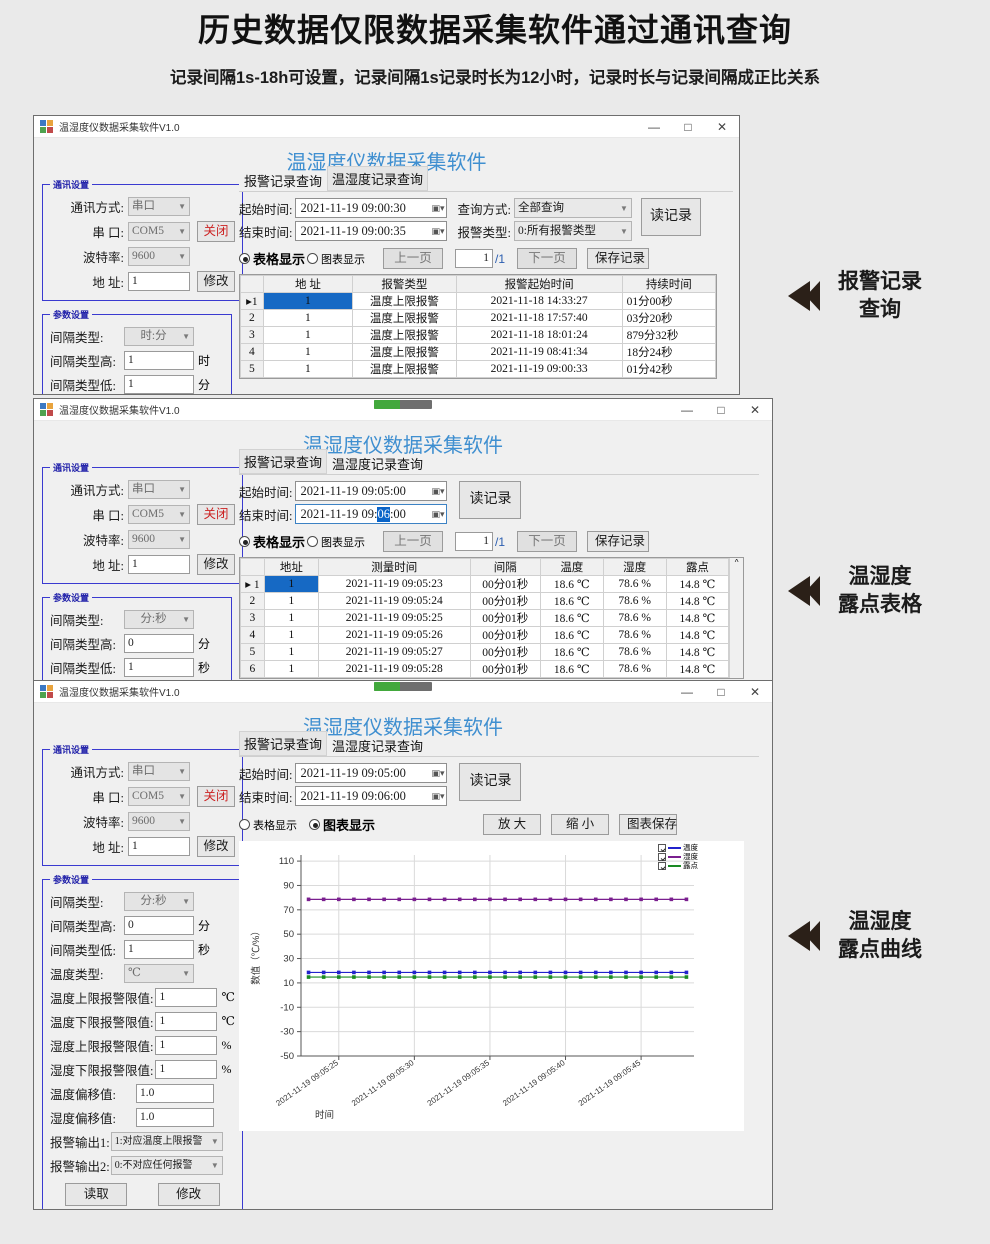 The height and width of the screenshot is (1244, 990). What do you see at coordinates (159, 973) in the screenshot?
I see `temp-type-select: ℃ ▼` at bounding box center [159, 973].